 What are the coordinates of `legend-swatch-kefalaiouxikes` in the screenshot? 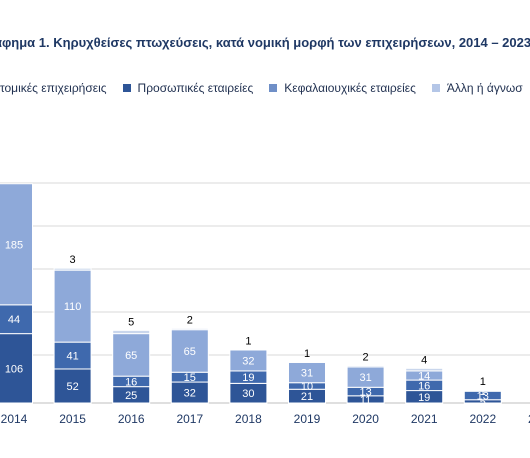 It's located at (273, 88).